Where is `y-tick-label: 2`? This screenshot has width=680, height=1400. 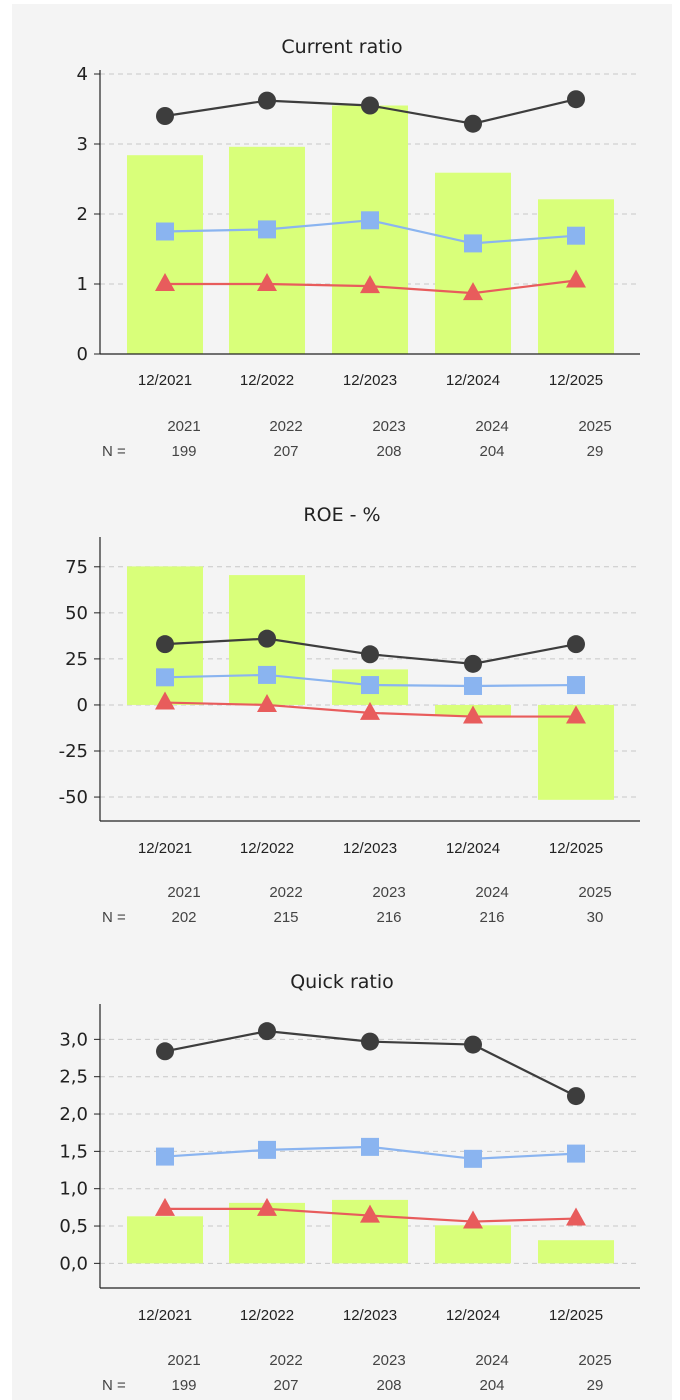
y-tick-label: 2 is located at coordinates (82, 214).